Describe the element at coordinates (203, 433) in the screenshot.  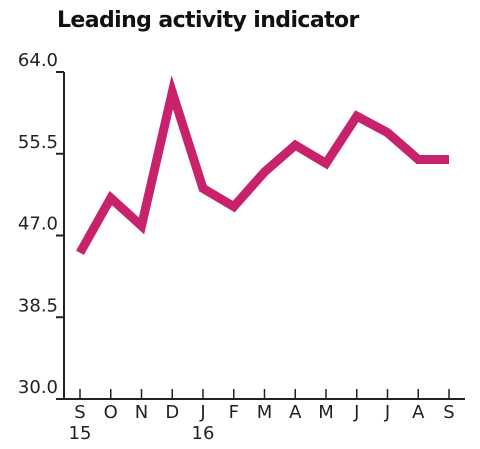
I see `x-year-label: 16` at that location.